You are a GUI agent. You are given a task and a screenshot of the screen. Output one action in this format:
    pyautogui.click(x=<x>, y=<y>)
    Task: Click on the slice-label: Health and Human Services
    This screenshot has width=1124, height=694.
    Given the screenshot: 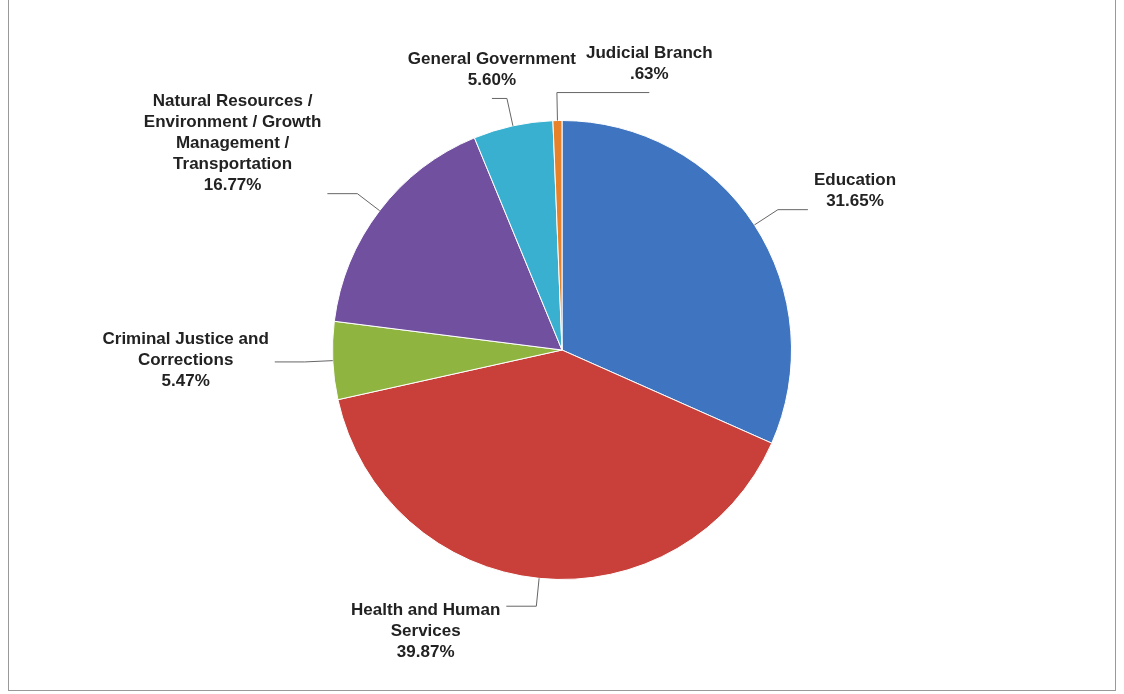 What is the action you would take?
    pyautogui.click(x=426, y=620)
    